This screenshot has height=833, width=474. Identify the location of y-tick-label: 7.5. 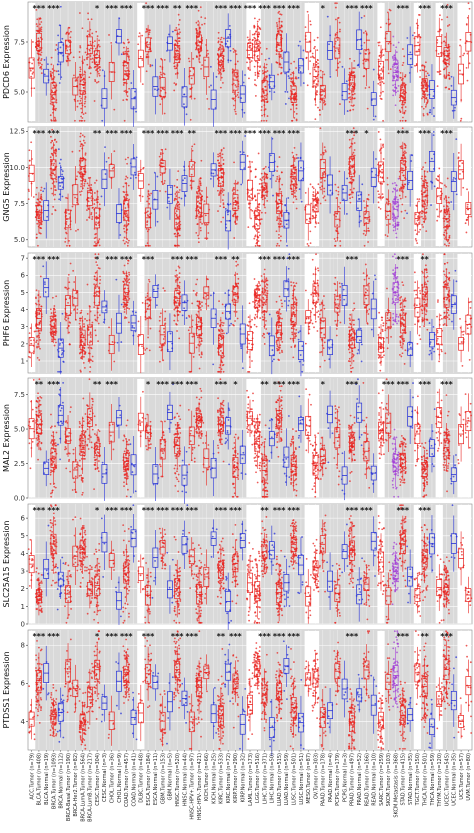
(19, 204).